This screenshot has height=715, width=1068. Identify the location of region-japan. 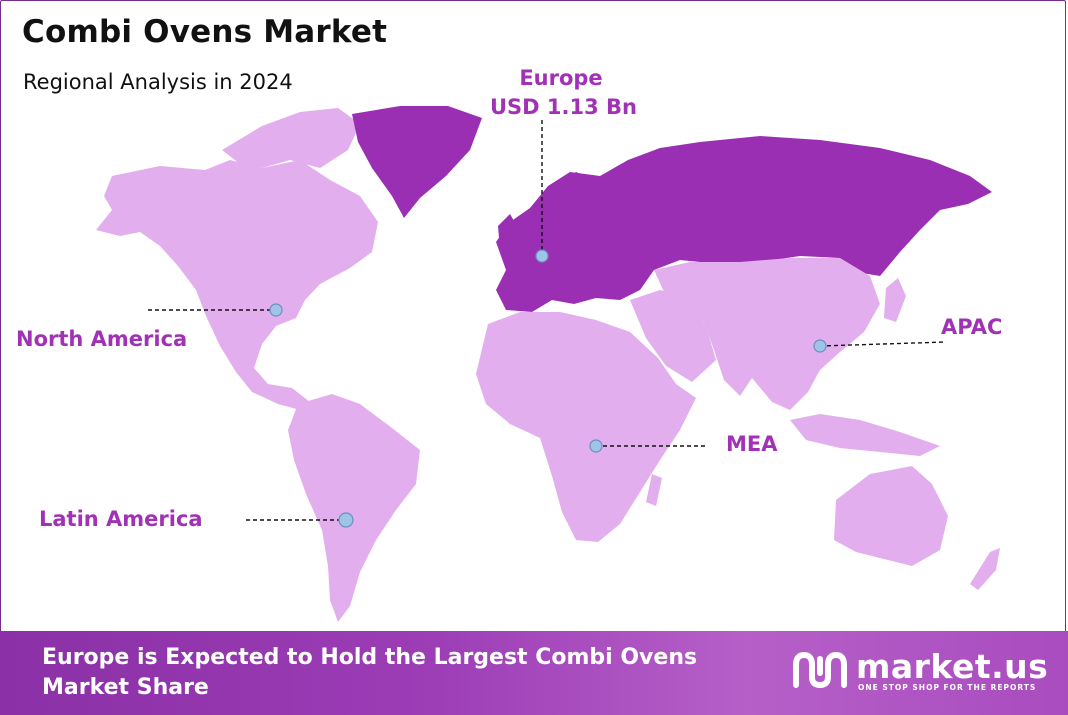
(895, 300).